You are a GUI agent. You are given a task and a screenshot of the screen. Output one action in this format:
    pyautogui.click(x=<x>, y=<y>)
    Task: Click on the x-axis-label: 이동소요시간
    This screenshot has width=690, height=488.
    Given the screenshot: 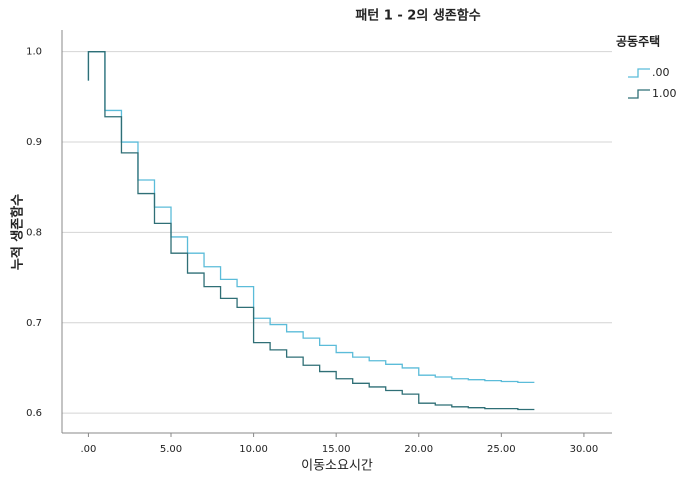 What is the action you would take?
    pyautogui.click(x=337, y=466)
    